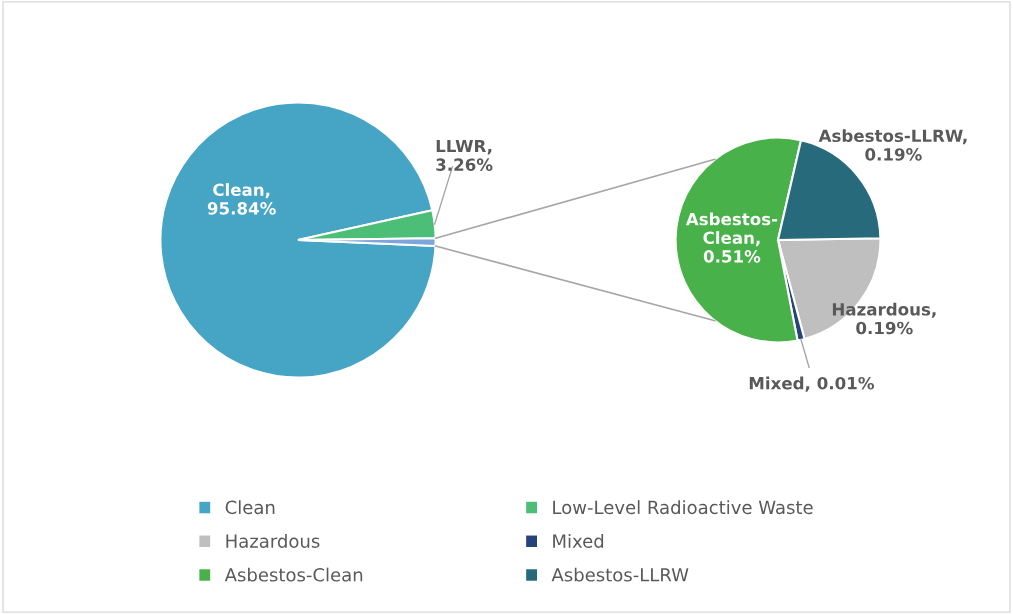 This screenshot has height=614, width=1013. I want to click on data-label: Clean, 95.84%, so click(241, 199).